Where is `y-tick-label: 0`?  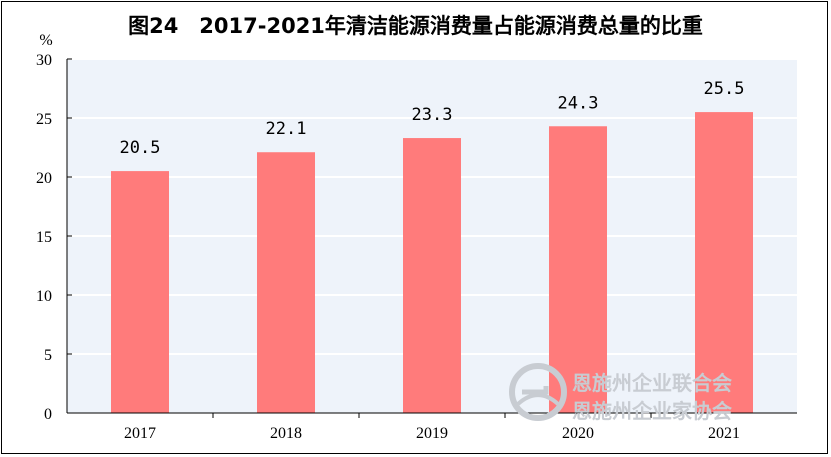 y-tick-label: 0 is located at coordinates (48, 414).